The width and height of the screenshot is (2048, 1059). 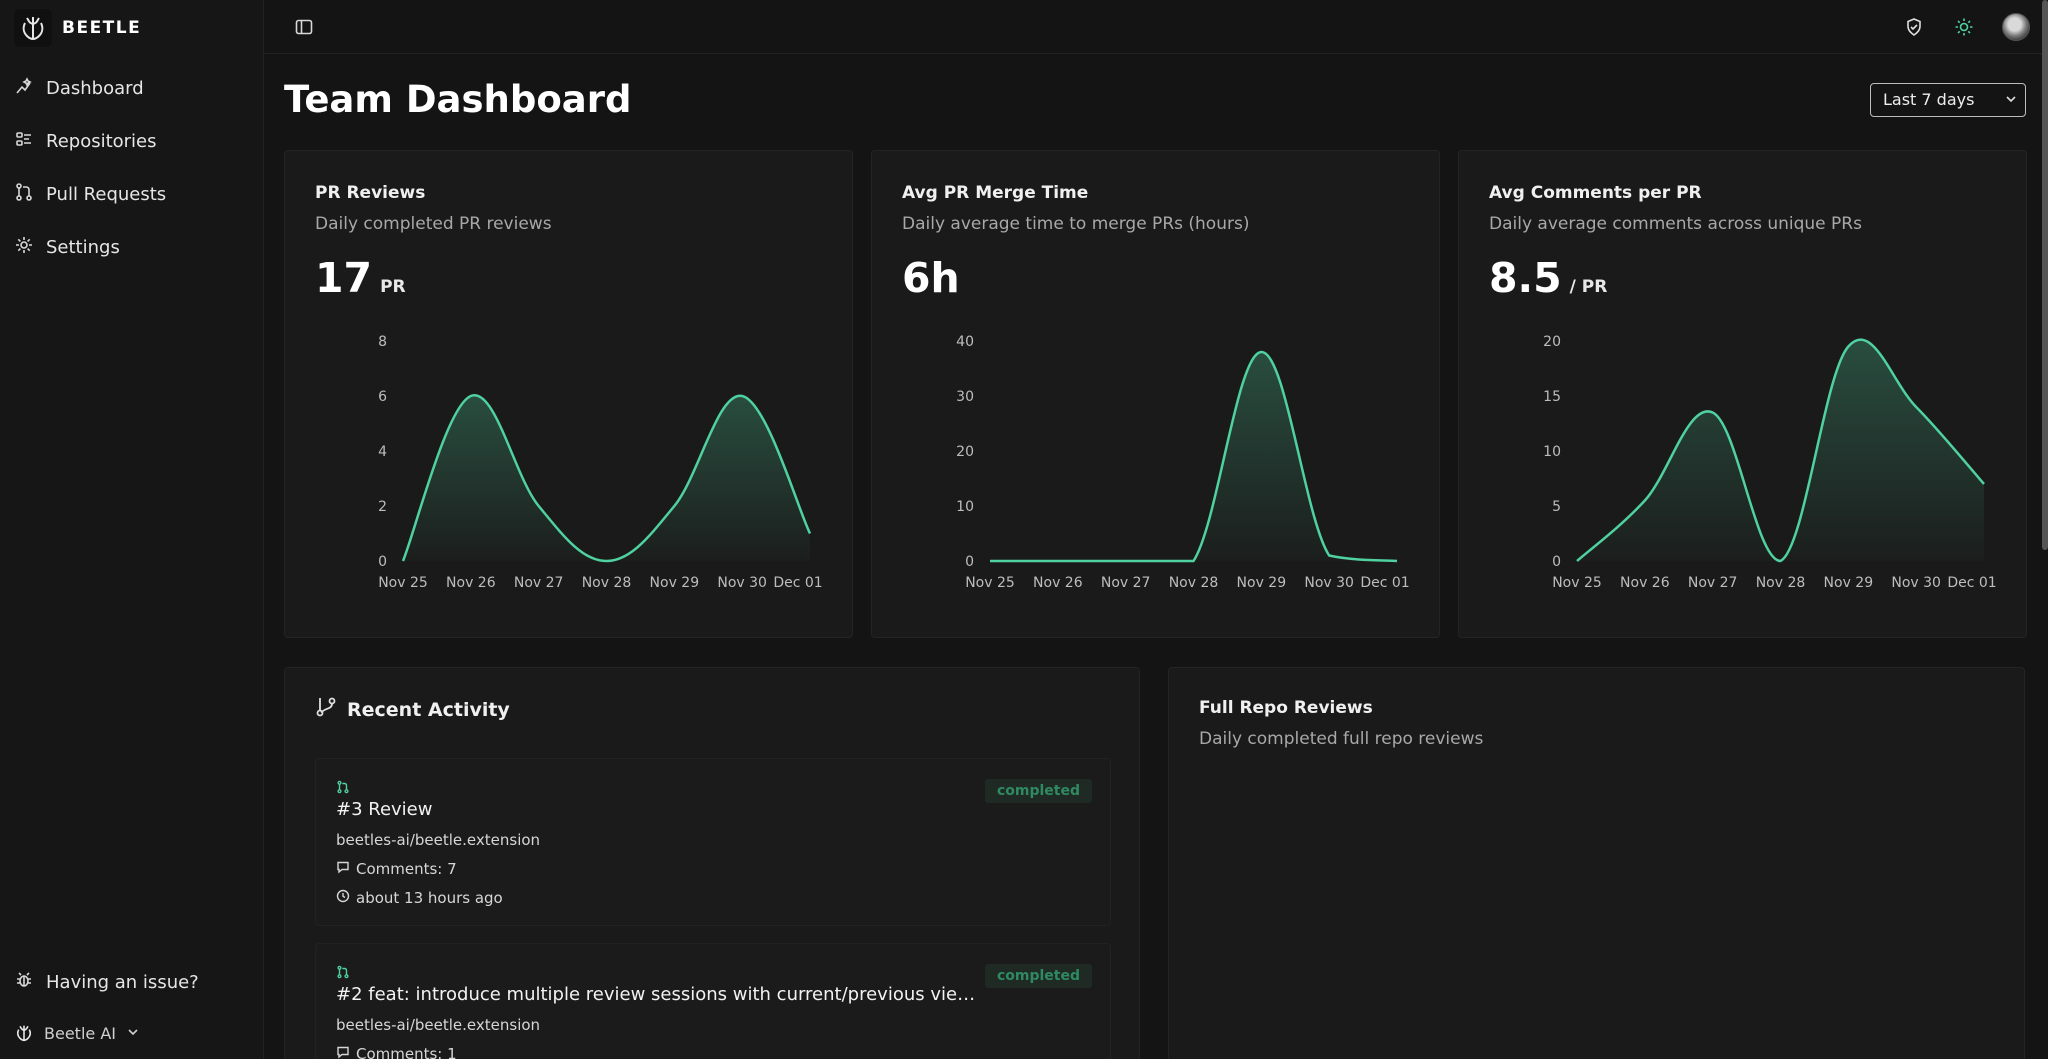 I want to click on comments-count: Comments: 1, so click(x=406, y=1052).